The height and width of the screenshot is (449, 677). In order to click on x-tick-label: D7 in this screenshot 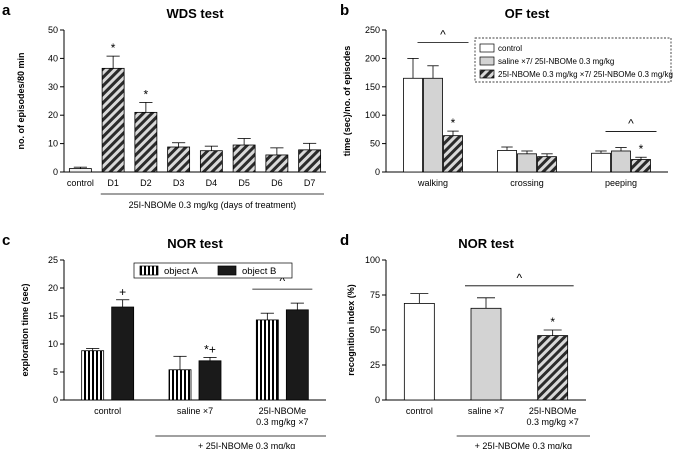, I will do `click(310, 183)`.